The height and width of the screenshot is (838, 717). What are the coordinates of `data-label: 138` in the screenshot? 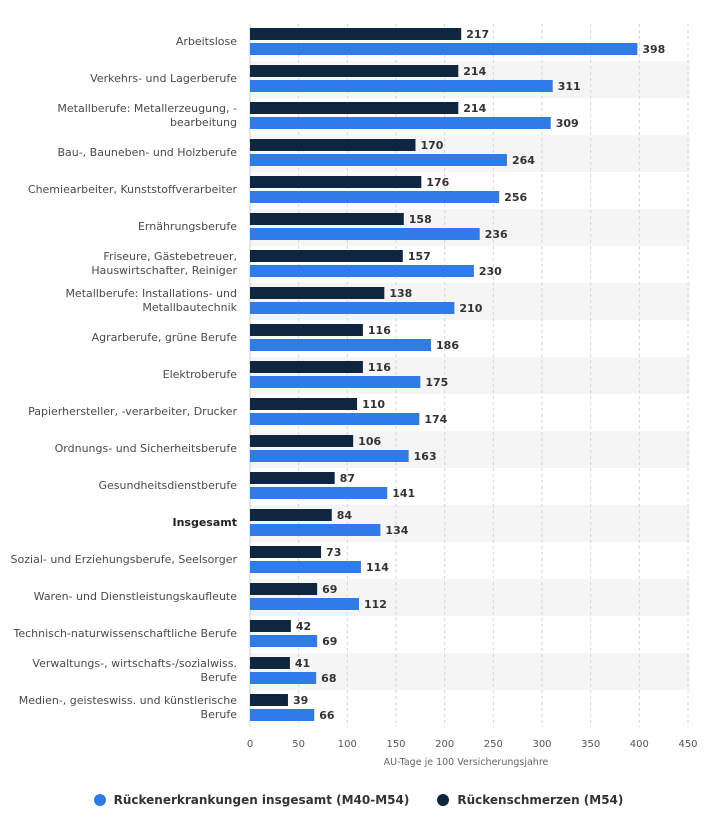 It's located at (400, 293).